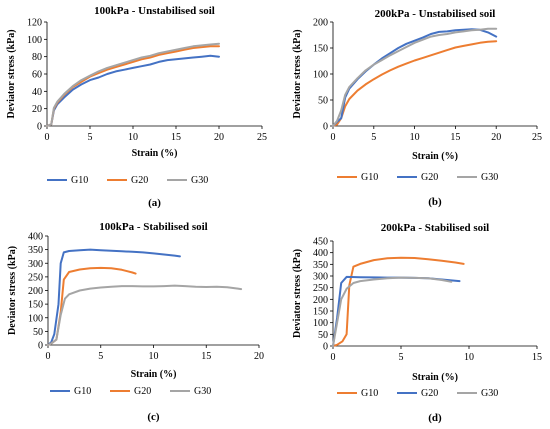  Describe the element at coordinates (153, 417) in the screenshot. I see `panel-label: (c)` at that location.